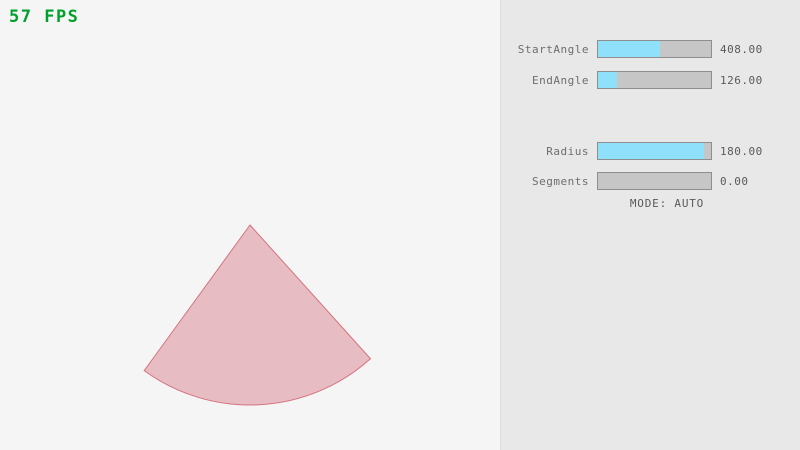 This screenshot has width=800, height=450. I want to click on slider-segments, so click(654, 181).